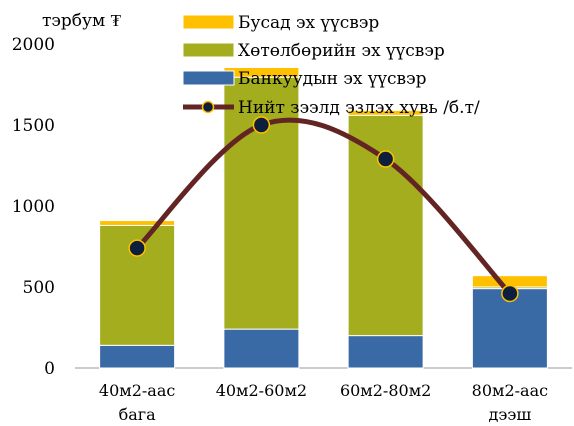  I want to click on y-tick-label: 500, so click(39, 288).